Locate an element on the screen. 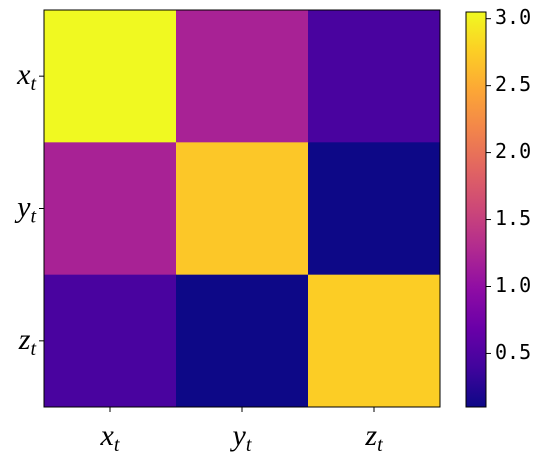 This screenshot has height=460, width=544. colorbar-tick-label: 2.5 is located at coordinates (513, 84).